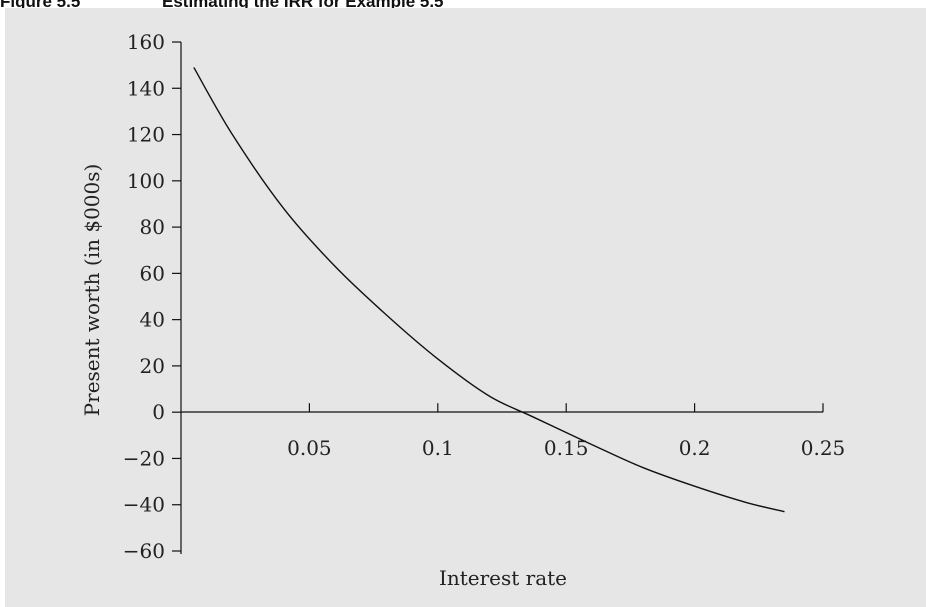 This screenshot has width=926, height=607. What do you see at coordinates (303, 5) in the screenshot?
I see `figure-title: Estimating the IRR for Example 5.5` at bounding box center [303, 5].